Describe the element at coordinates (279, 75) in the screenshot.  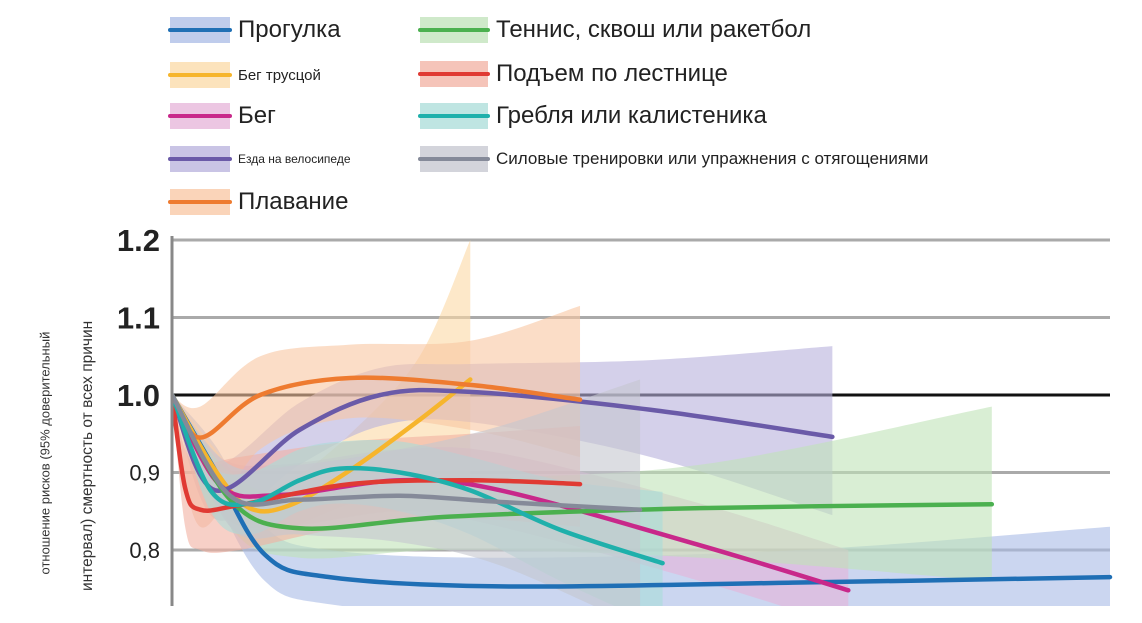
I see `legend-label: Бег трусцой` at that location.